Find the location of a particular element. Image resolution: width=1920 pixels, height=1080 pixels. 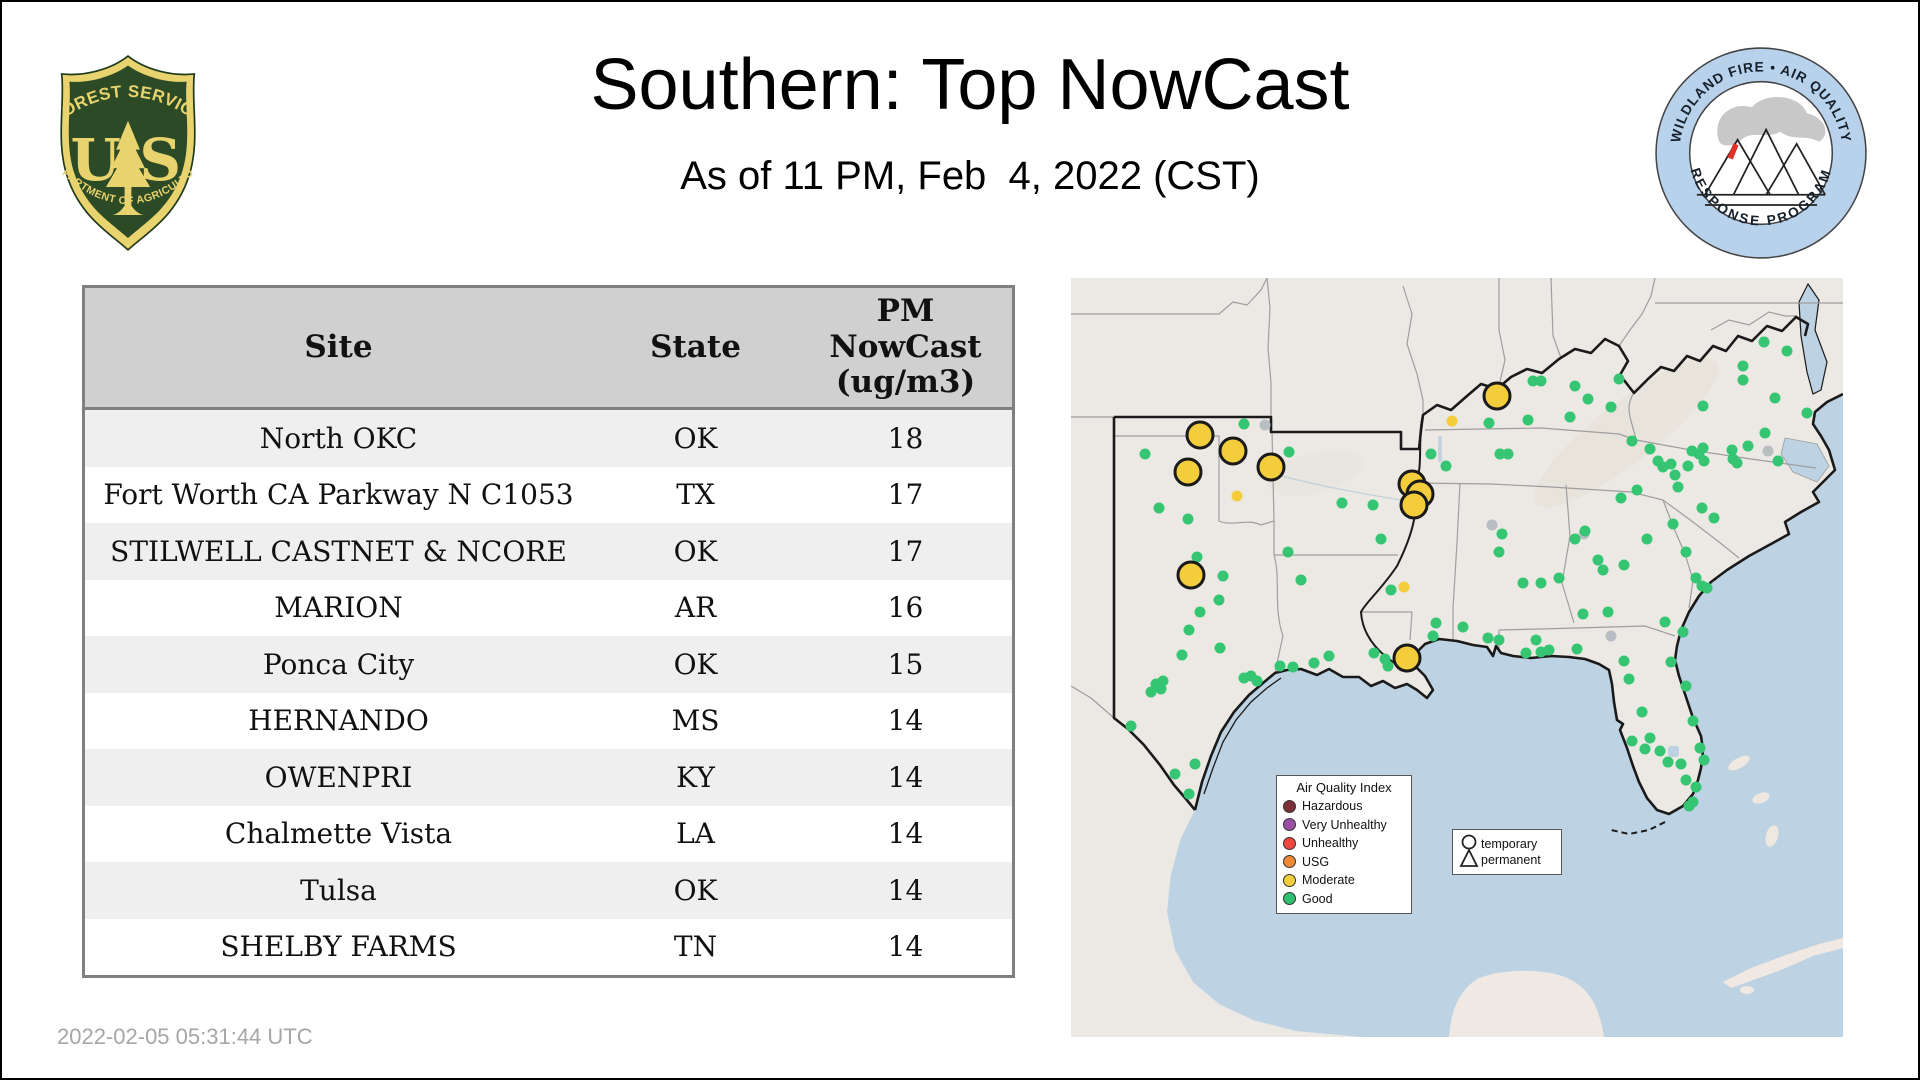

kentucky-lake is located at coordinates (1440, 449).